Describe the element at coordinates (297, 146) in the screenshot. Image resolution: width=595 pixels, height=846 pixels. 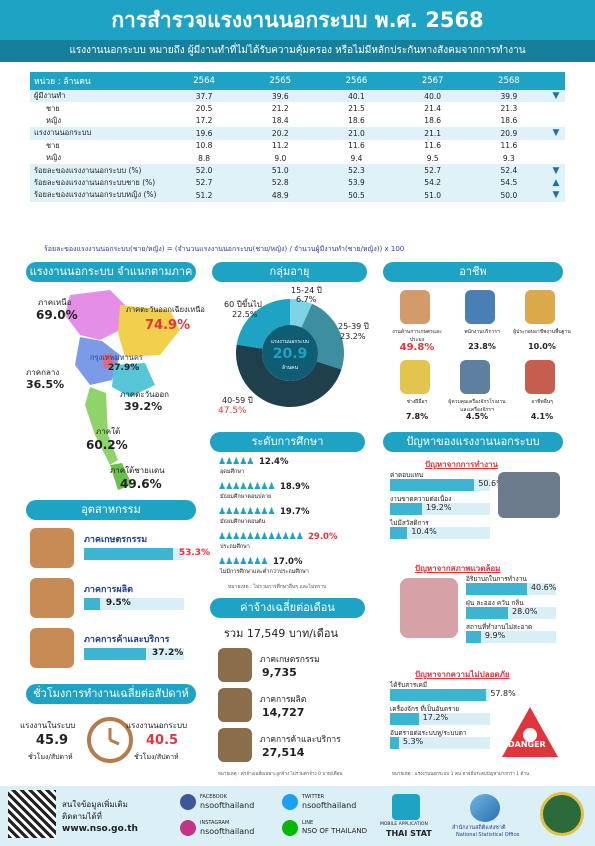
I see `table-row: ชาย 10.8 11.2 11.6 11.6 11.6` at that location.